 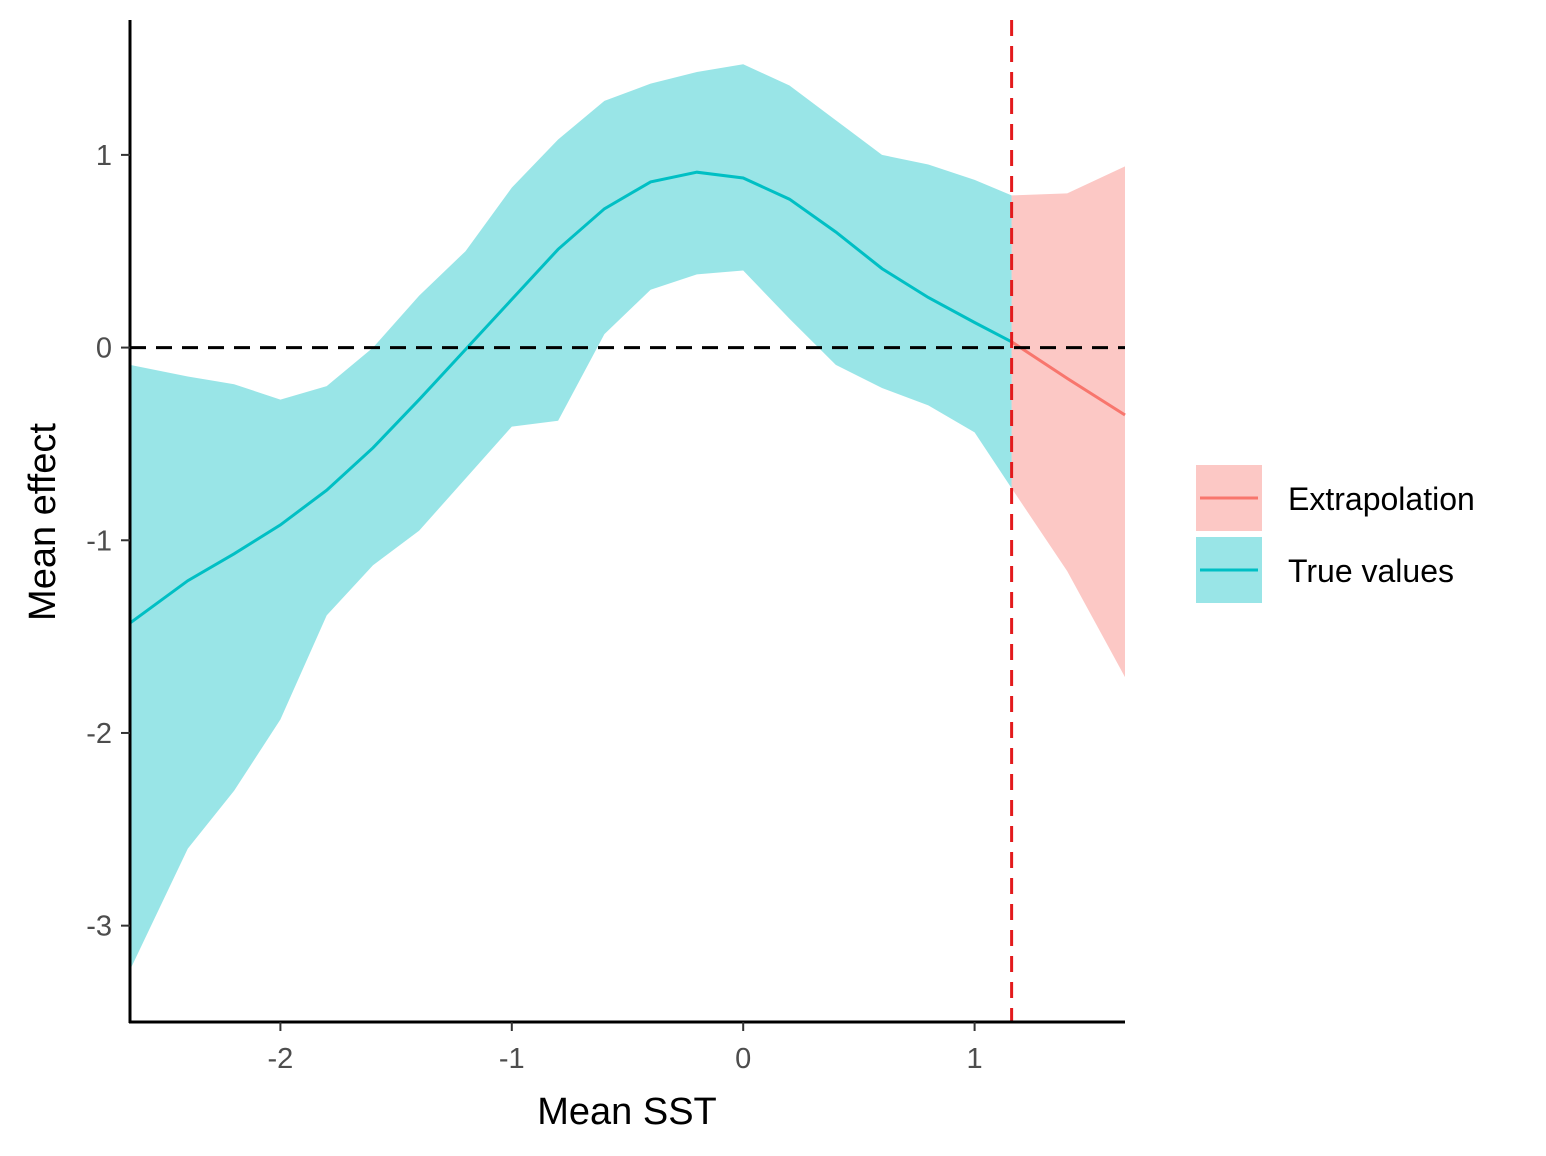 What do you see at coordinates (281, 1059) in the screenshot?
I see `x-tick-label: -2` at bounding box center [281, 1059].